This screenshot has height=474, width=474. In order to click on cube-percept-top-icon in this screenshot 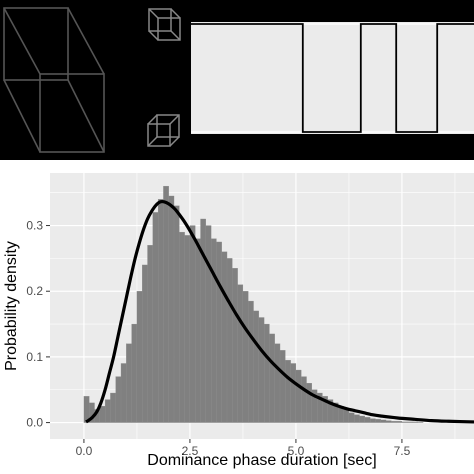, I will do `click(164, 24)`.